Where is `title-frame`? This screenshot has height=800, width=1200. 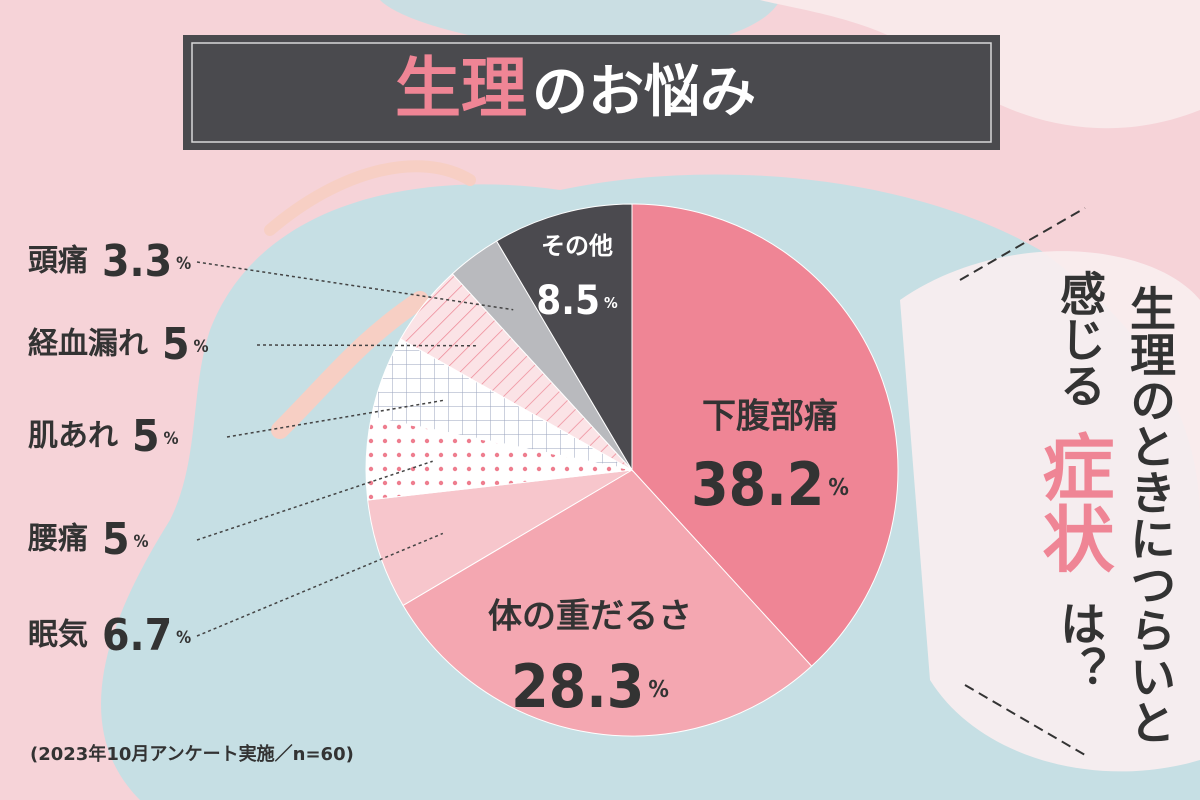
title-frame is located at coordinates (591, 92).